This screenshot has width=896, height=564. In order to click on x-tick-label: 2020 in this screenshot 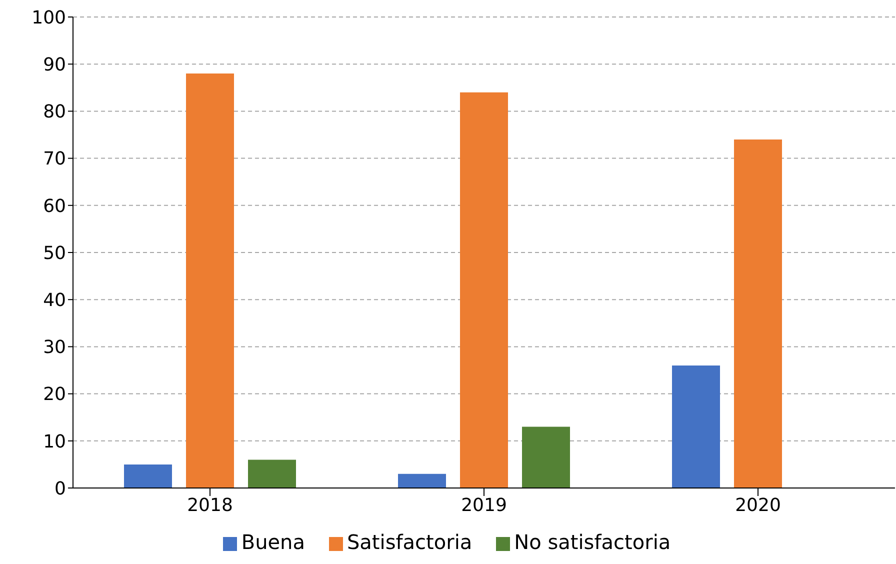, I will do `click(758, 505)`.